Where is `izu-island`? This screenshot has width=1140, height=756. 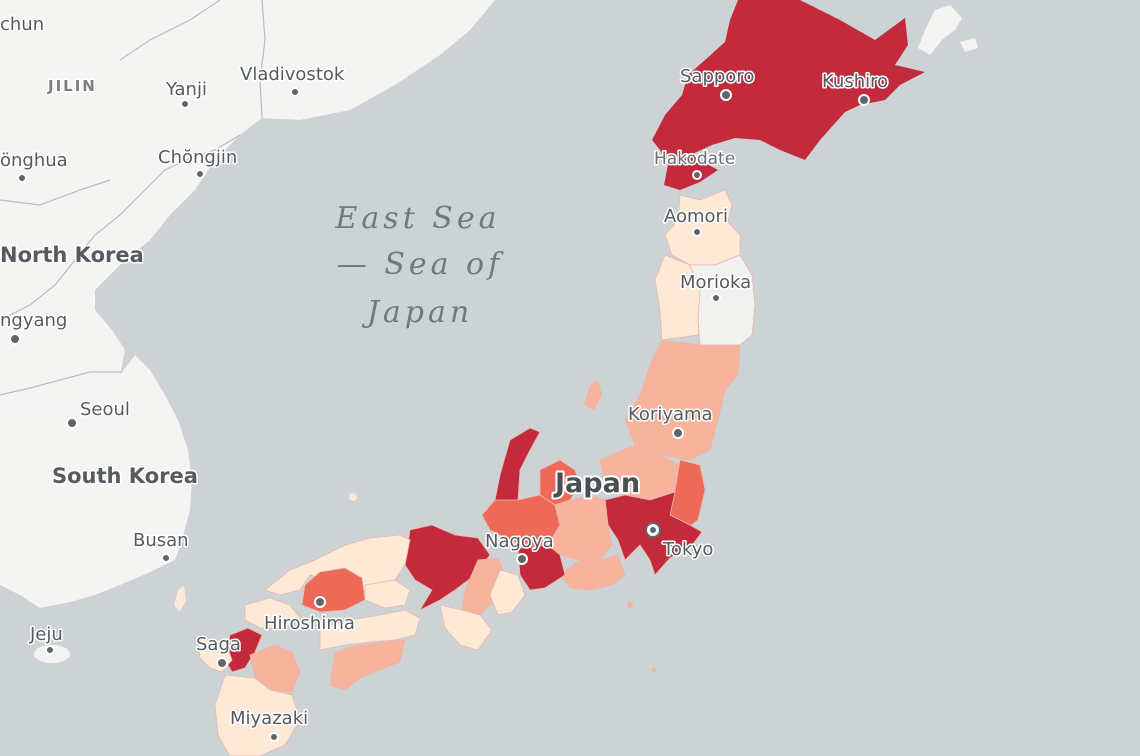 izu-island is located at coordinates (630, 605).